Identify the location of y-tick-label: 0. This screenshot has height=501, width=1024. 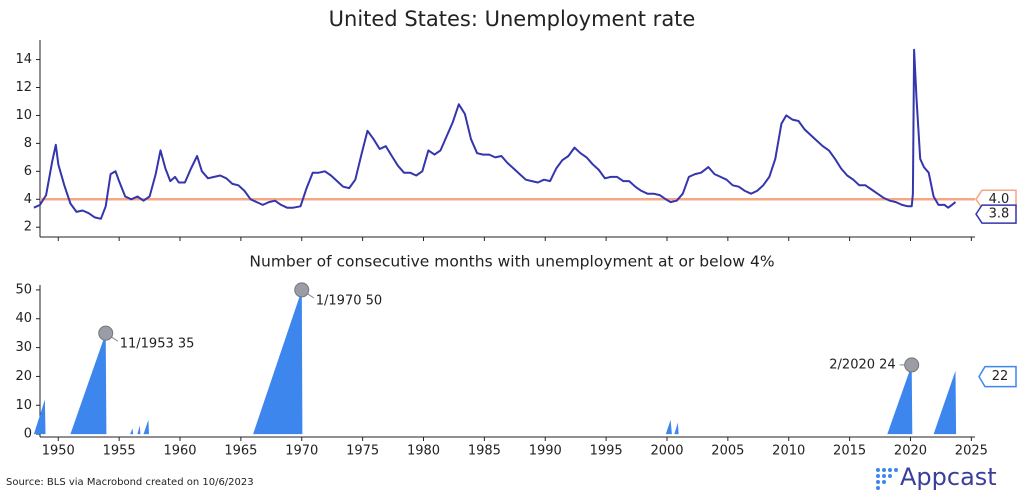
(28, 434).